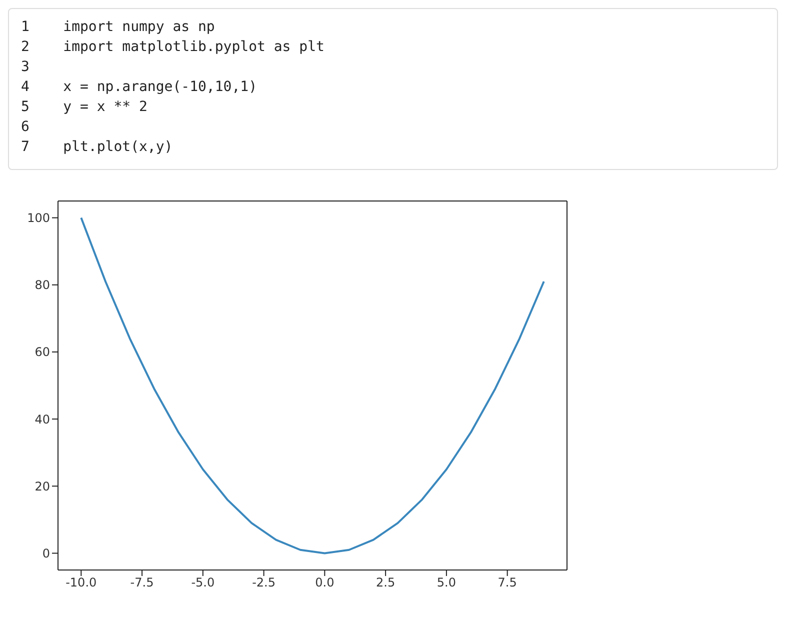  I want to click on text: 1 import numpy as np, so click(118, 28).